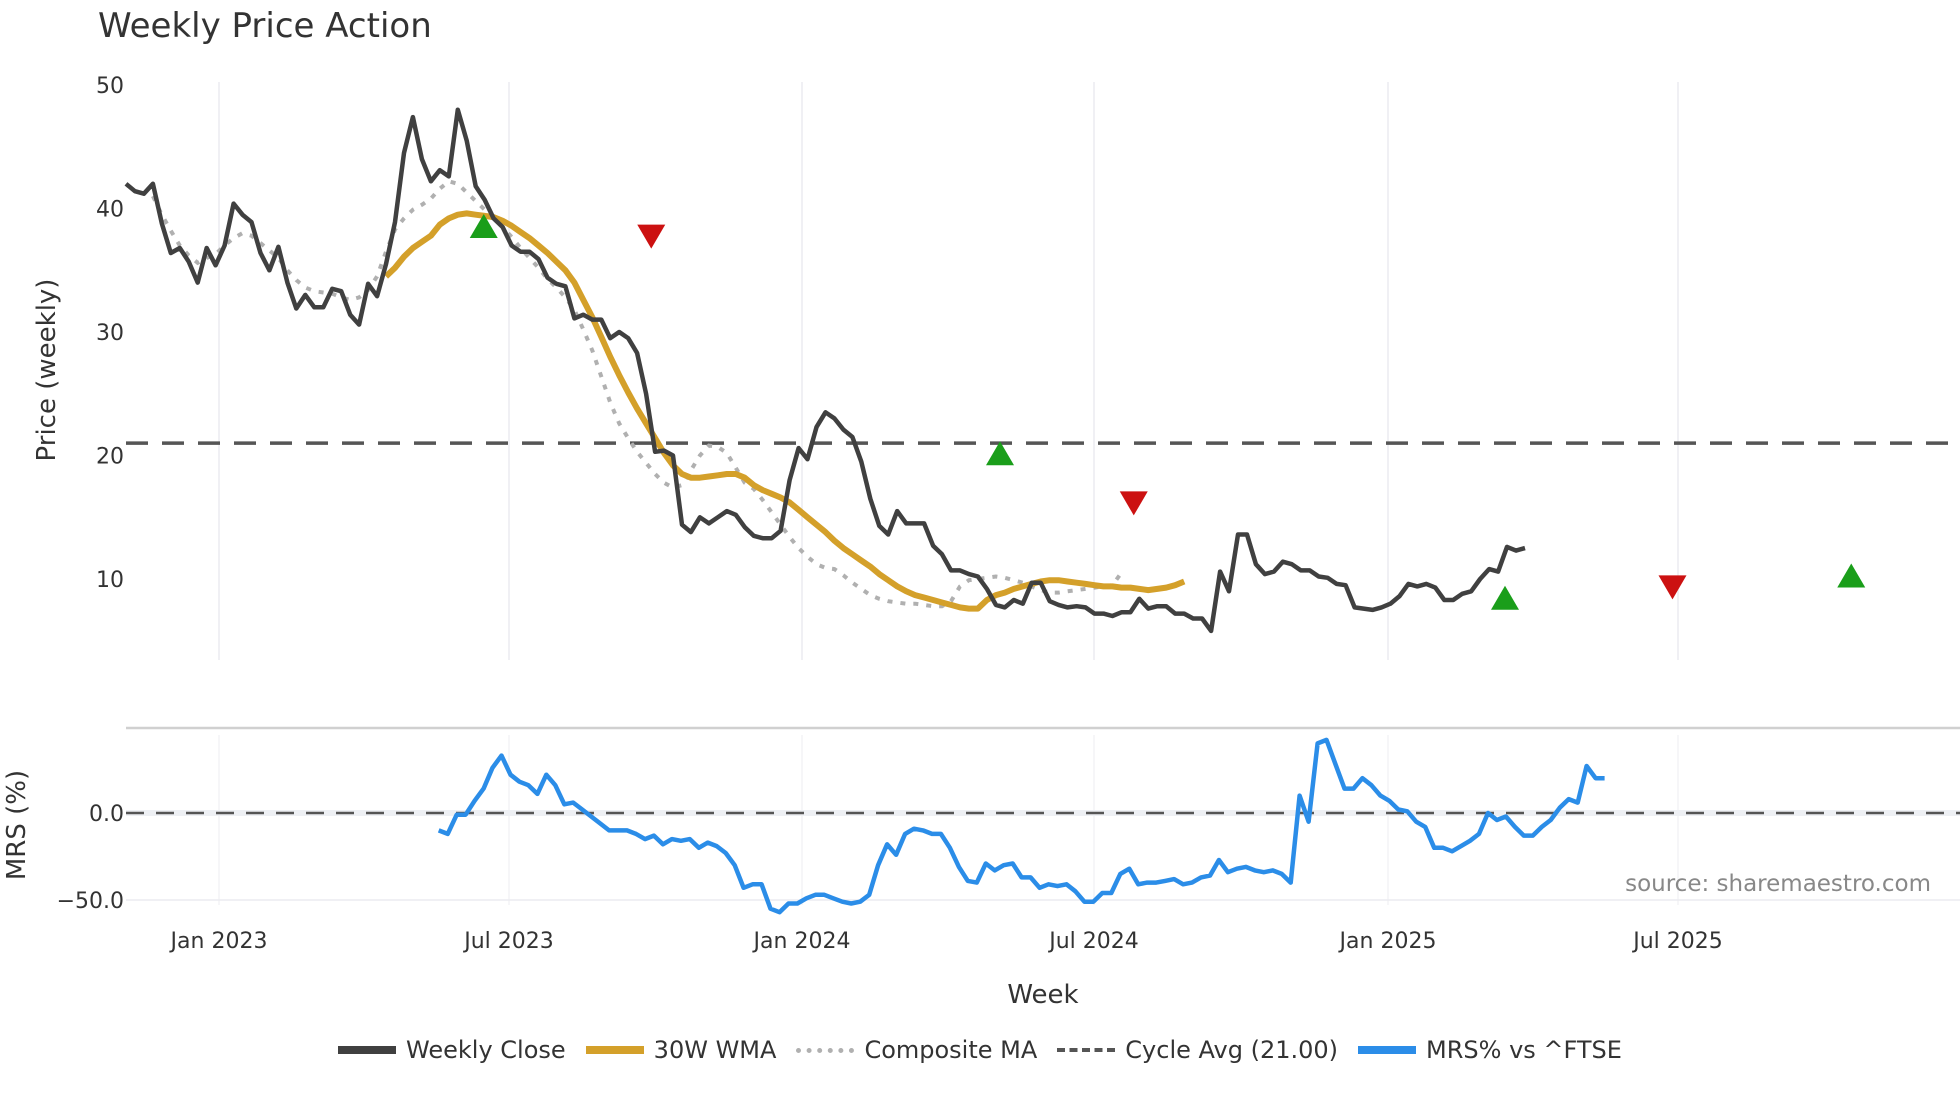  I want to click on wma-30w-line, so click(784, 411).